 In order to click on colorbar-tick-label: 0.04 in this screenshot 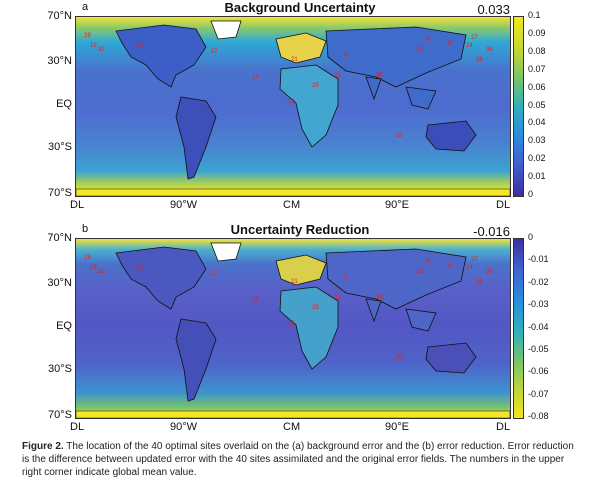, I will do `click(537, 122)`.